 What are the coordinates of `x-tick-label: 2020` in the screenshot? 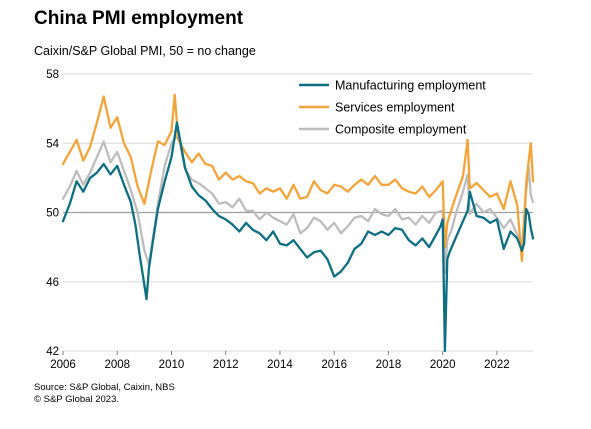 It's located at (443, 365).